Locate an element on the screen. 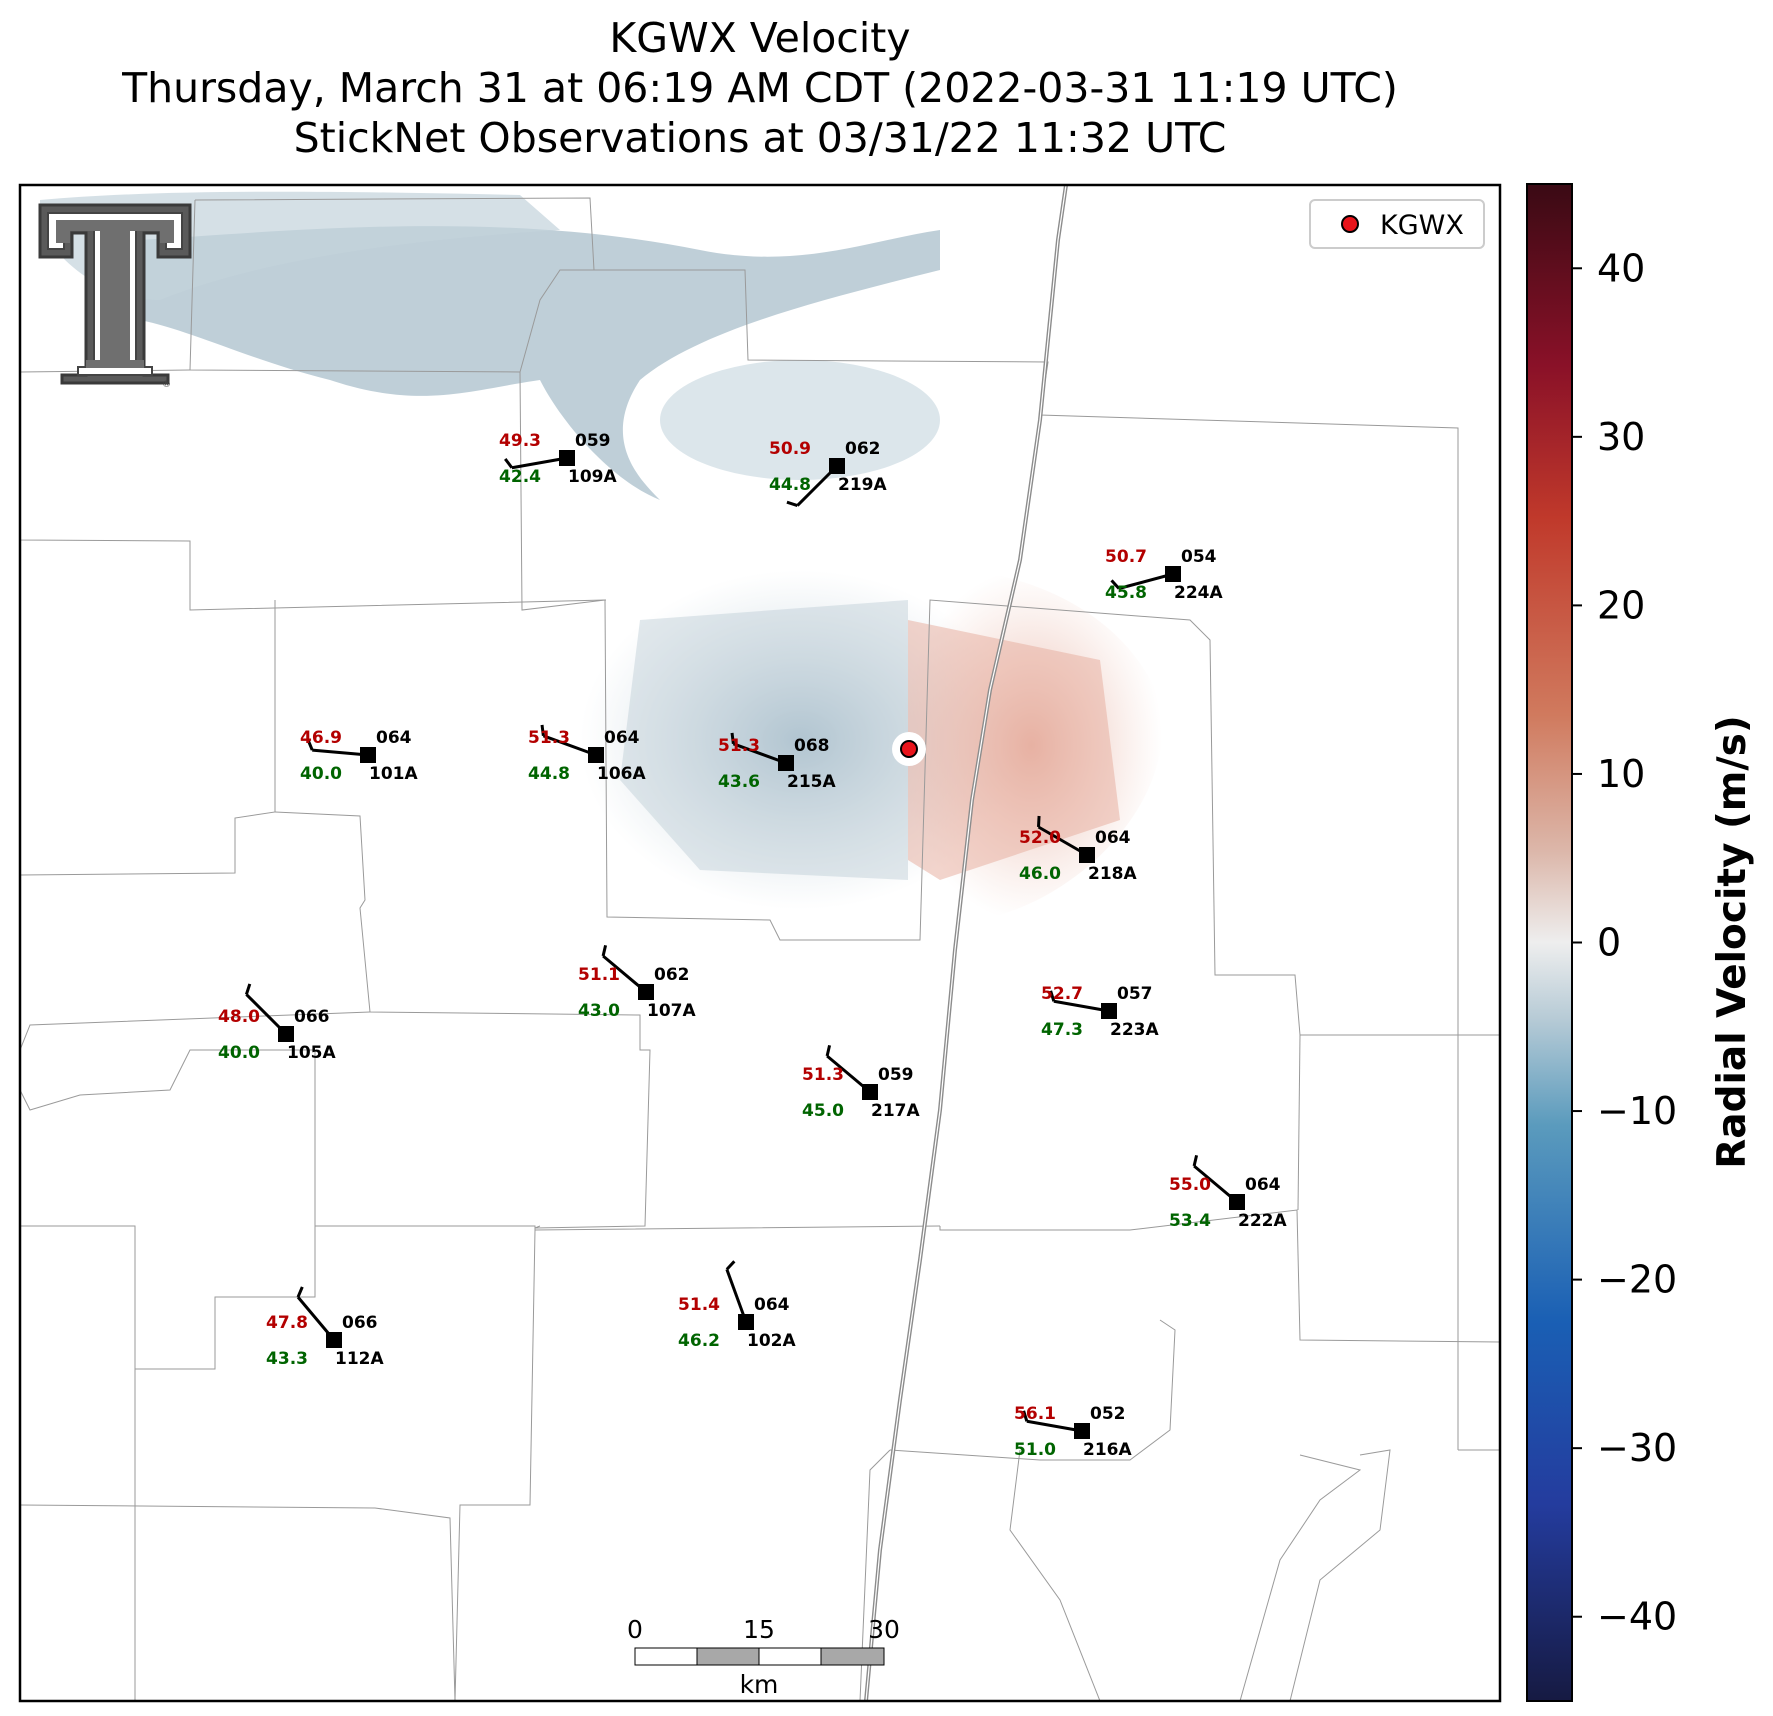 The width and height of the screenshot is (1773, 1716). legend-label: KGWX is located at coordinates (1422, 225).